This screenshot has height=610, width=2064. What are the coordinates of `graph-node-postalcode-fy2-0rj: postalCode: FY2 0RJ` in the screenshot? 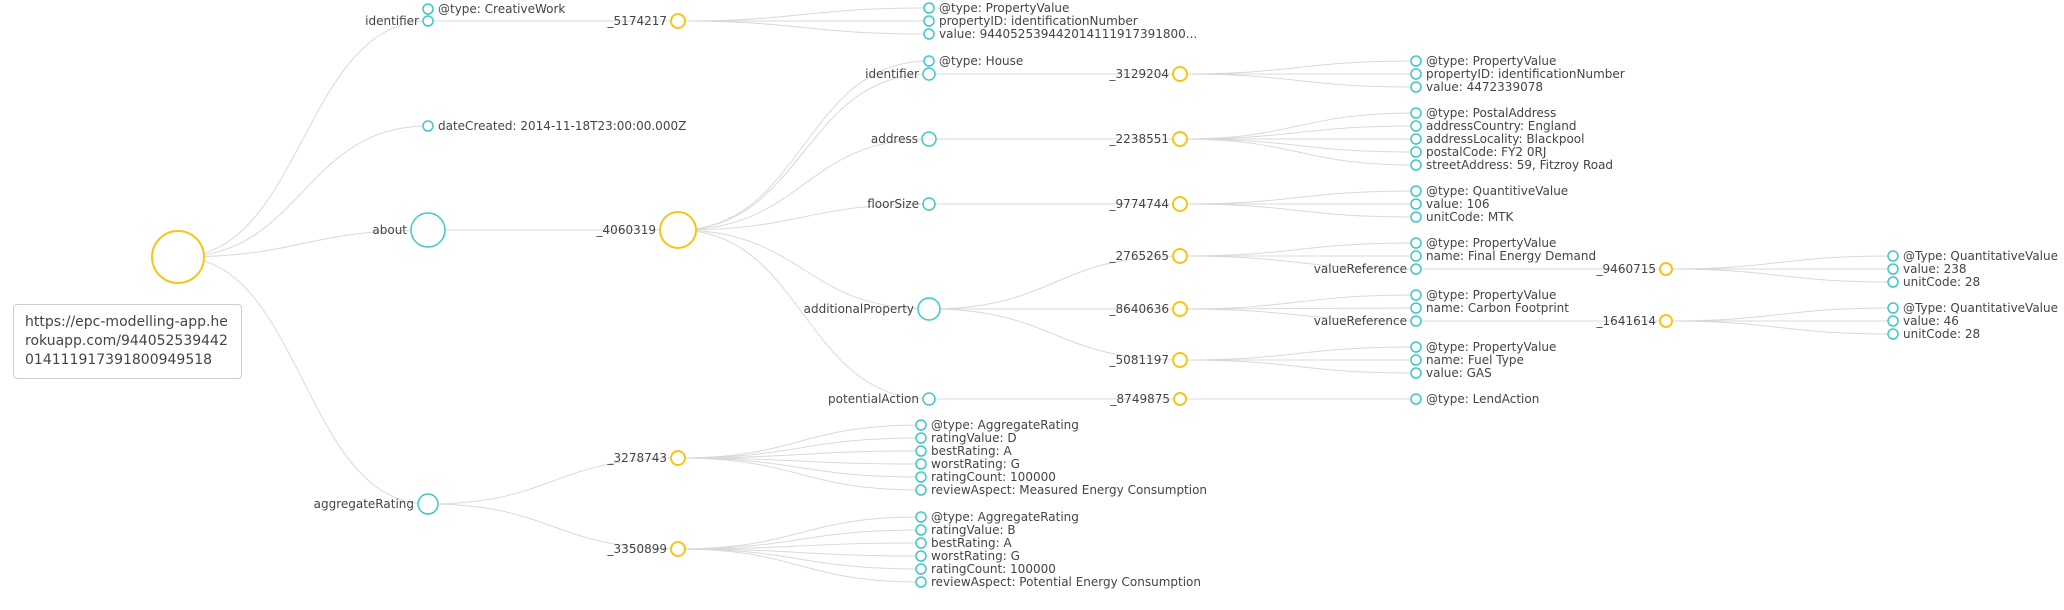 It's located at (1478, 152).